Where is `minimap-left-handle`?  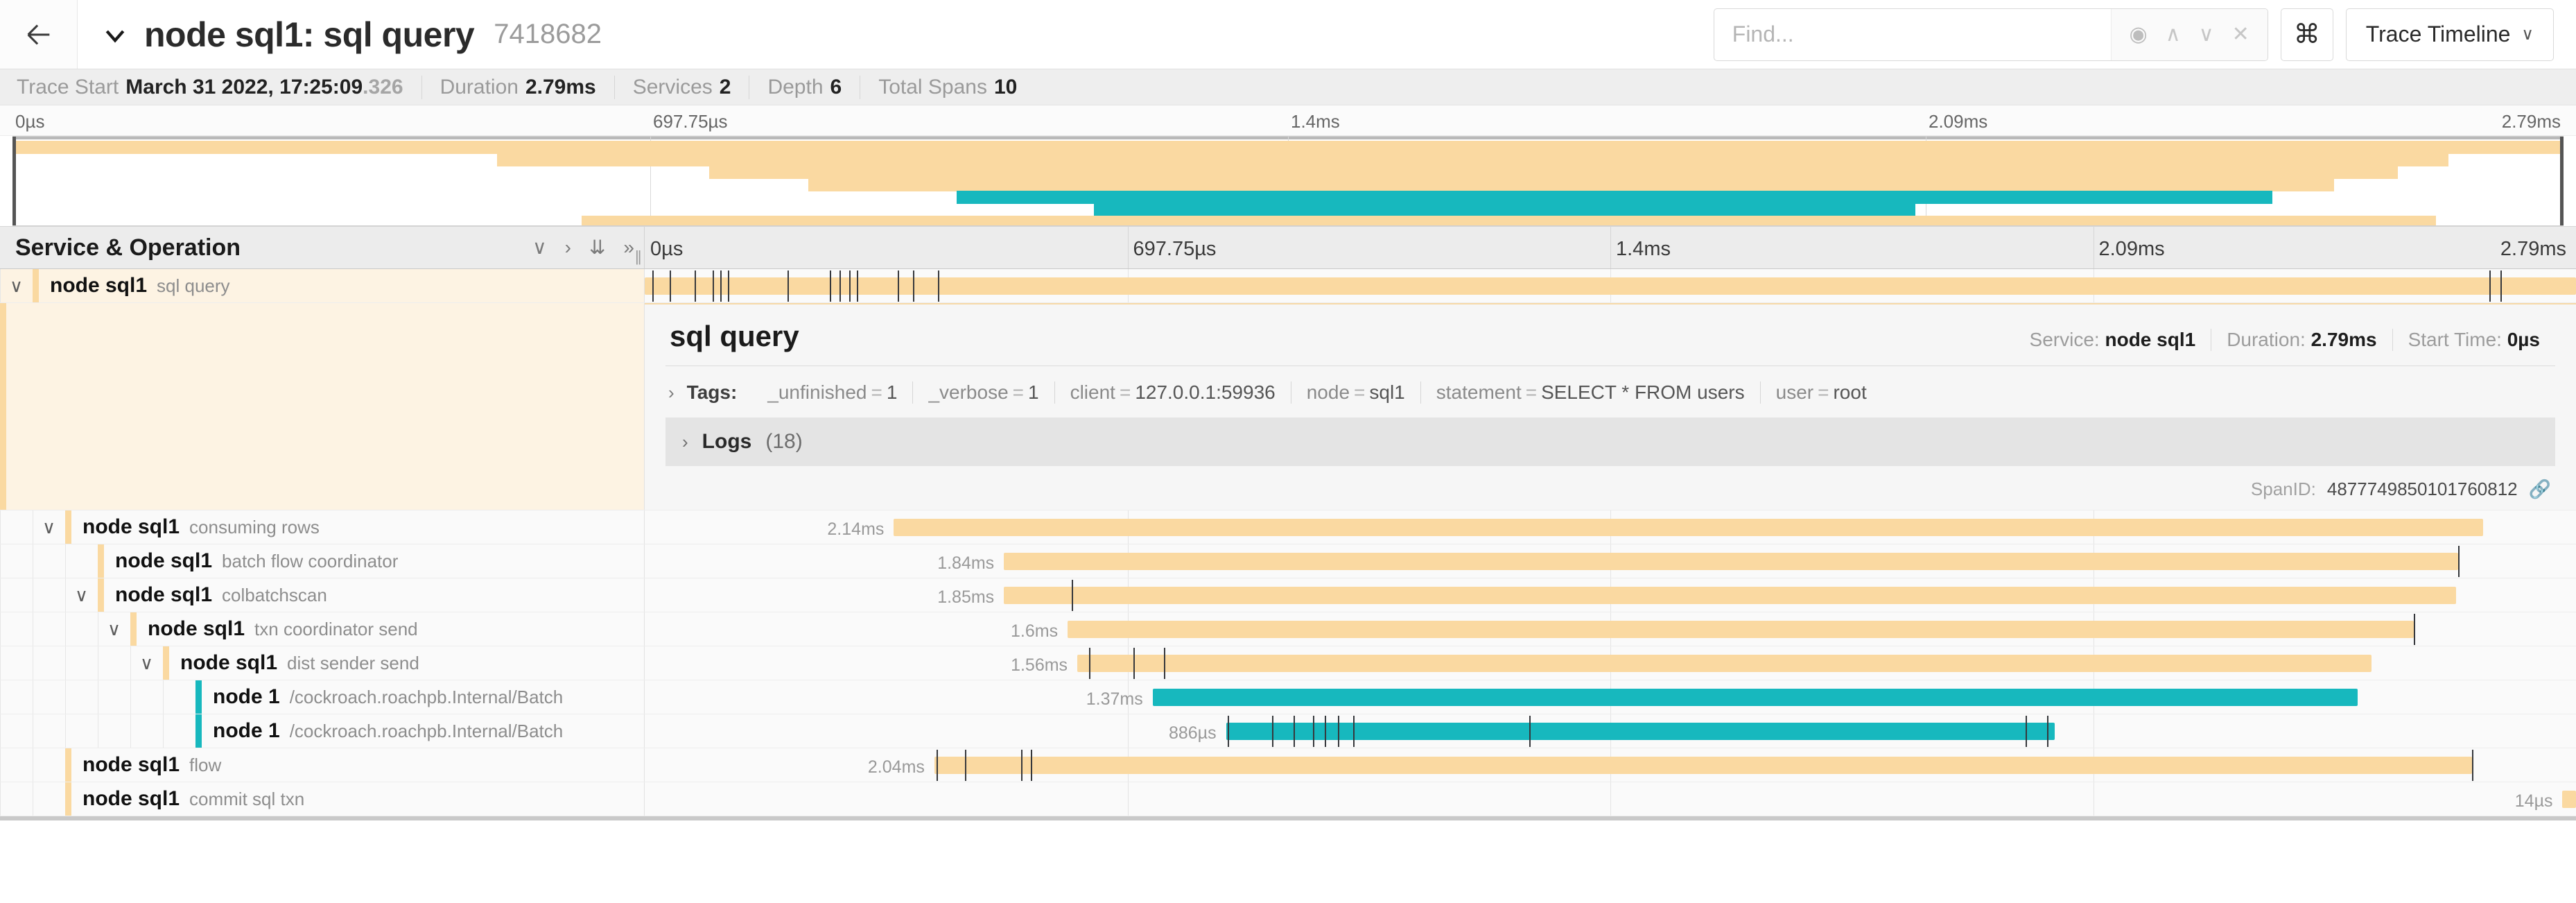
minimap-left-handle is located at coordinates (14, 181).